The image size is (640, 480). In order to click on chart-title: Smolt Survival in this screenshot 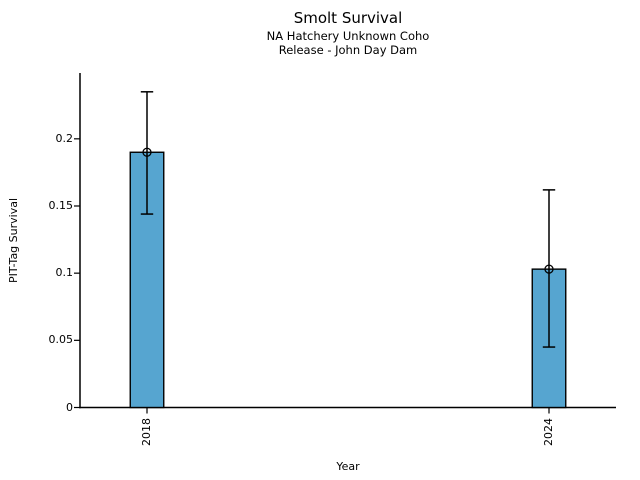, I will do `click(348, 18)`.